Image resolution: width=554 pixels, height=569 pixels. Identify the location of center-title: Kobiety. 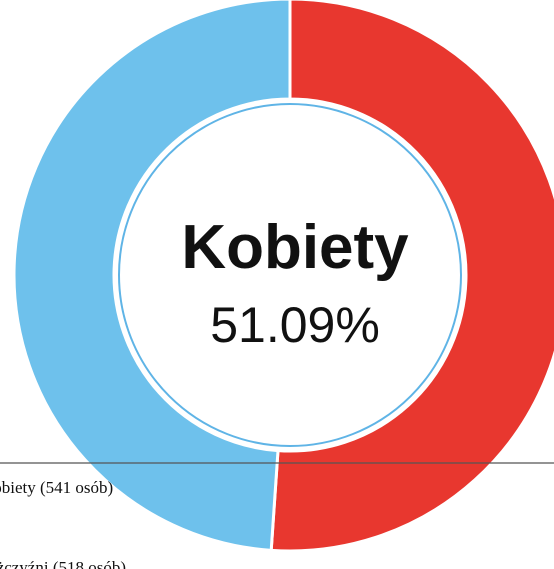
(295, 247).